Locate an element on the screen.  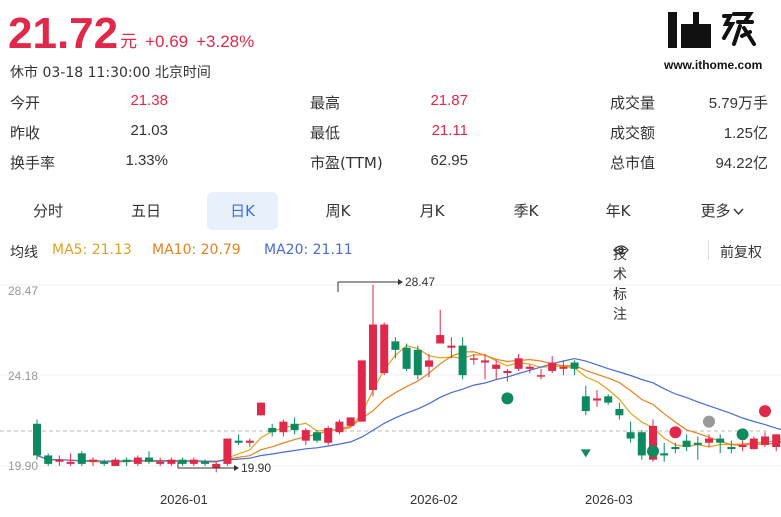
stat-label: 总市值 is located at coordinates (633, 163).